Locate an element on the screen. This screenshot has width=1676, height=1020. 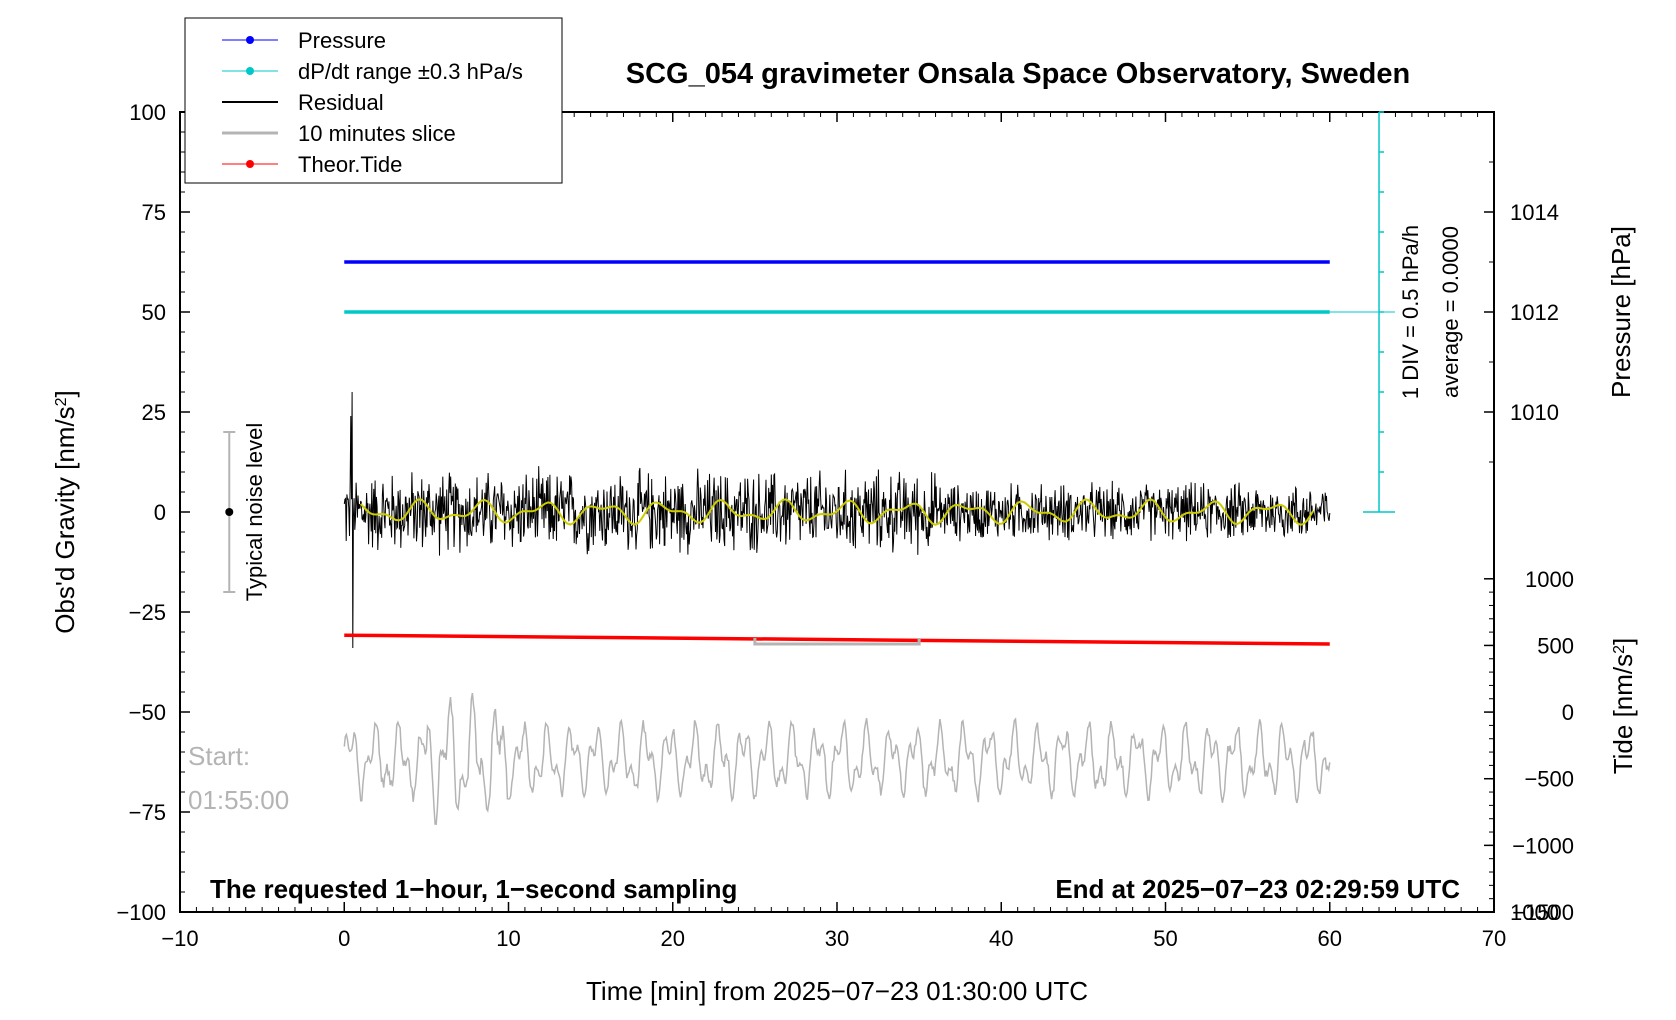
legend-marker-dpdt is located at coordinates (250, 71).